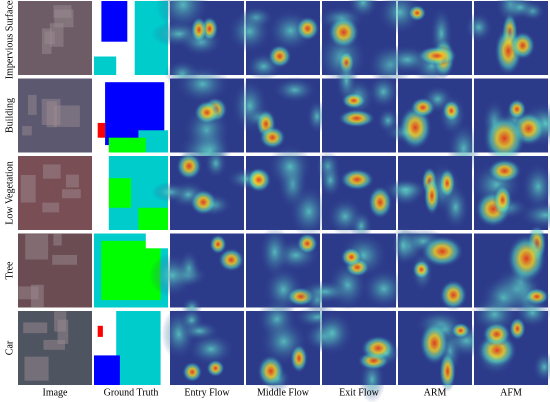 The image size is (550, 402). Describe the element at coordinates (9, 115) in the screenshot. I see `row-label: Building` at that location.